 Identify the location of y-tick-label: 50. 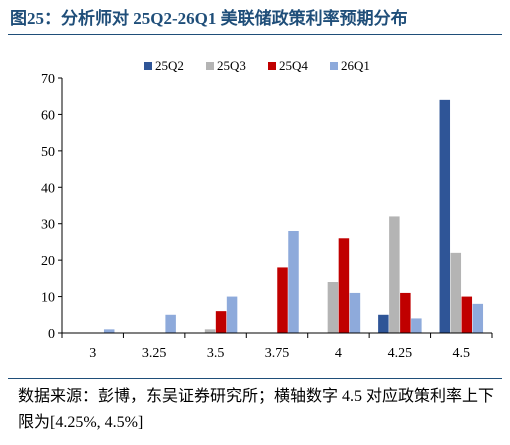
(48, 152).